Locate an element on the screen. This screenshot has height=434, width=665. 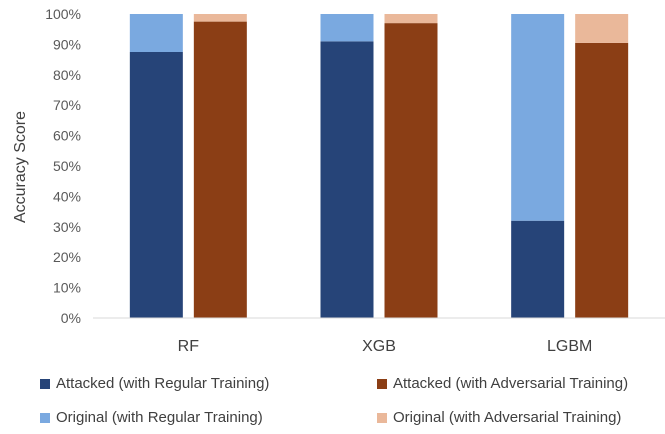
legend-item-attacked-adversarial: Attacked (with Adversarial Training) is located at coordinates (502, 383).